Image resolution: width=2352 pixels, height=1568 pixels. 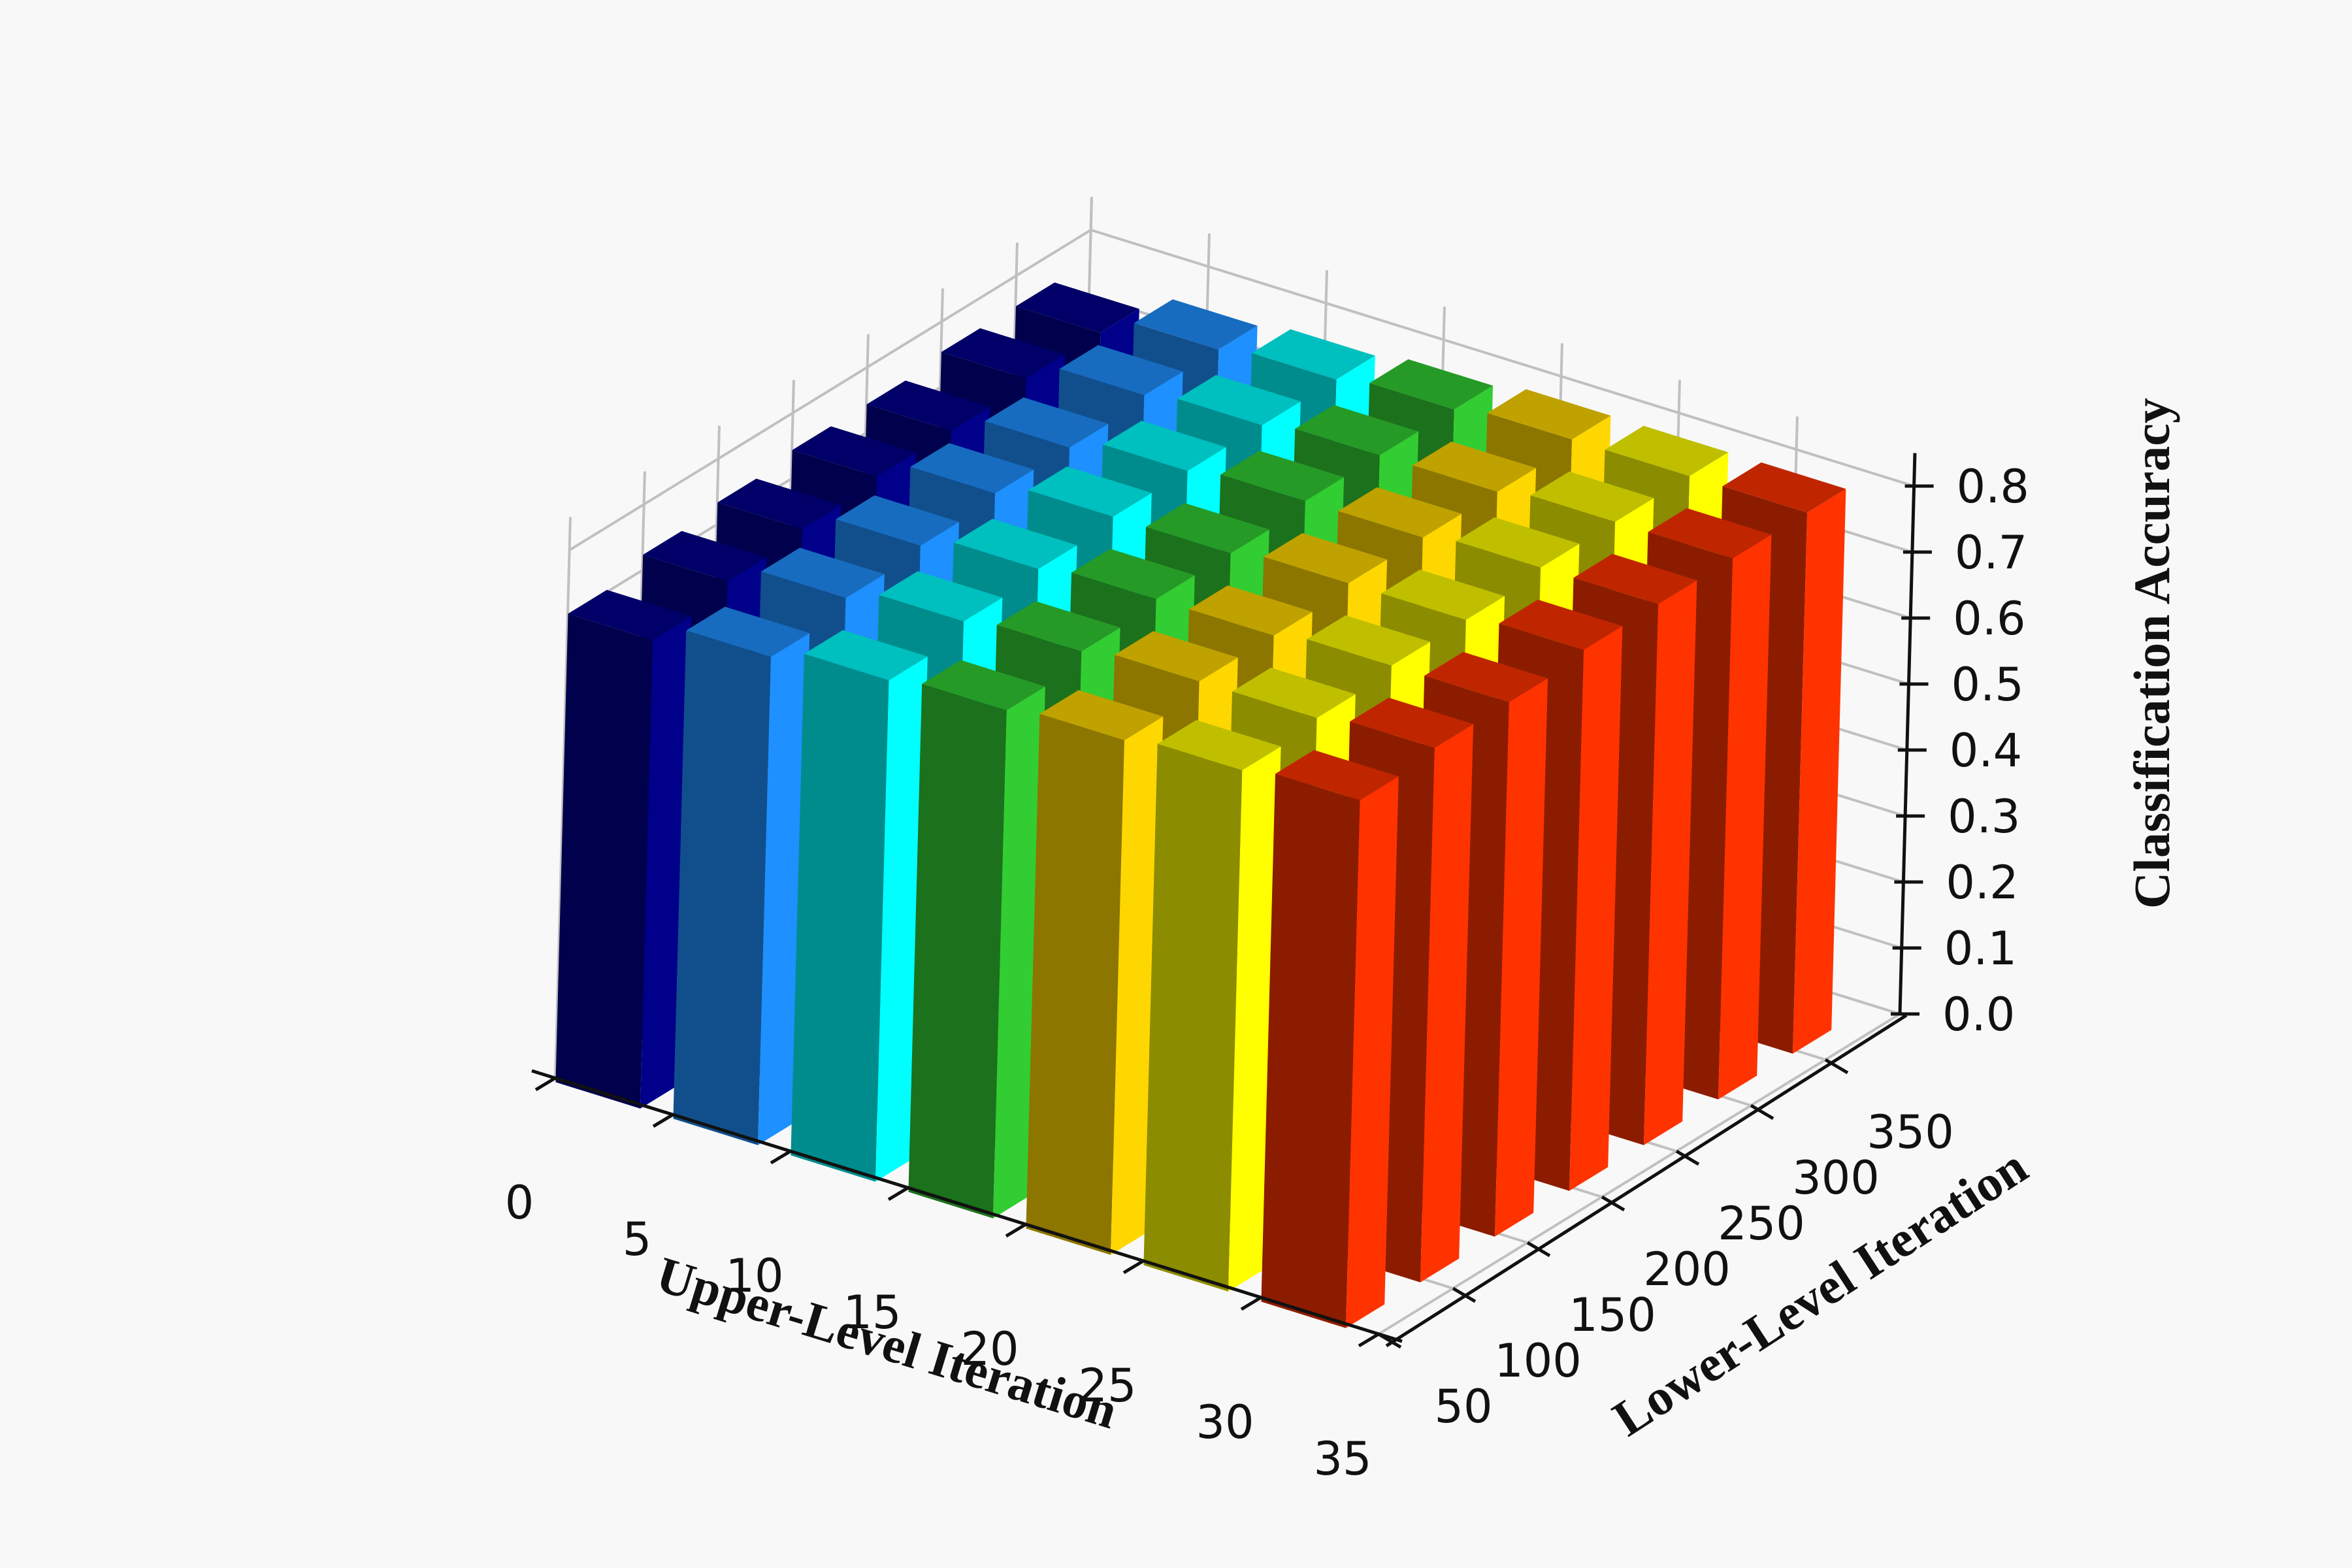 I want to click on z-tick-label: 0.6, so click(x=1989, y=618).